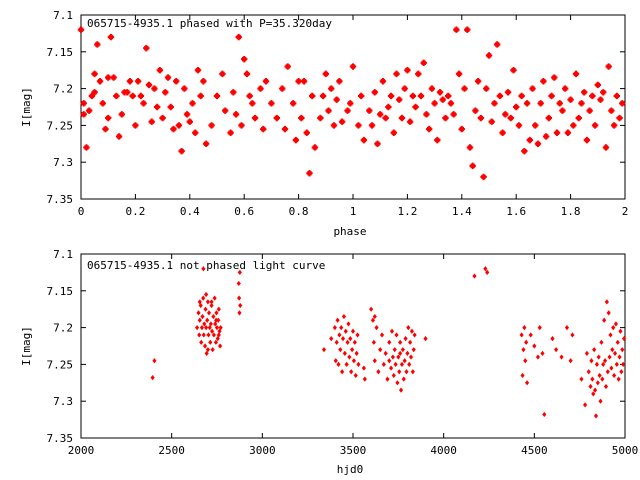 This screenshot has height=480, width=640. What do you see at coordinates (516, 211) in the screenshot?
I see `x-tick-label: 1.6` at bounding box center [516, 211].